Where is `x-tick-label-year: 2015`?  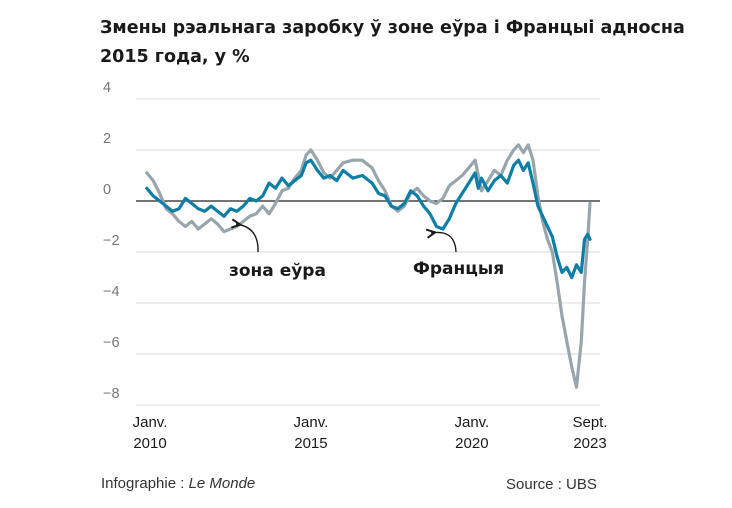 x-tick-label-year: 2015 is located at coordinates (310, 443).